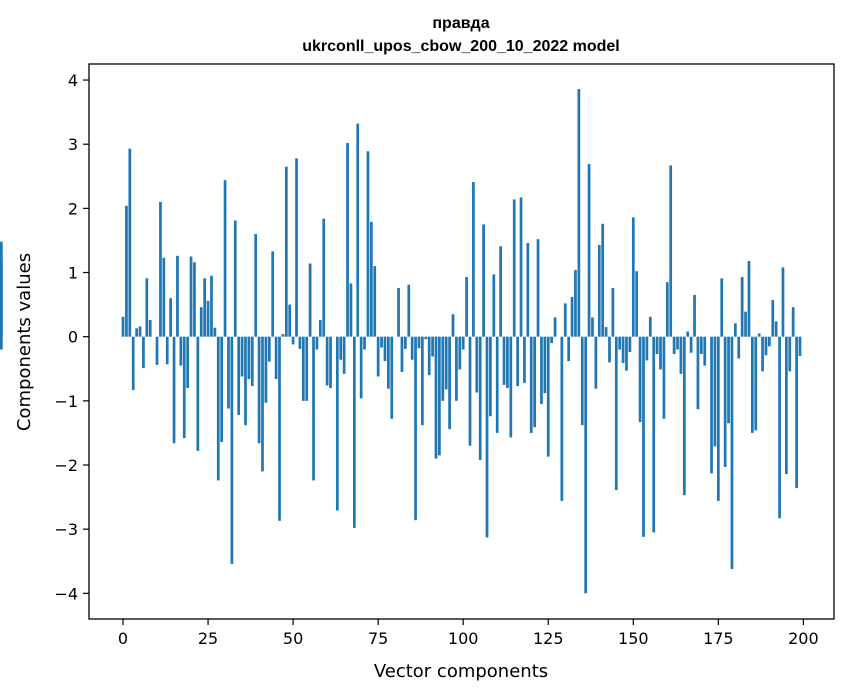 The width and height of the screenshot is (847, 700). I want to click on y-tick-label: 1, so click(73, 273).